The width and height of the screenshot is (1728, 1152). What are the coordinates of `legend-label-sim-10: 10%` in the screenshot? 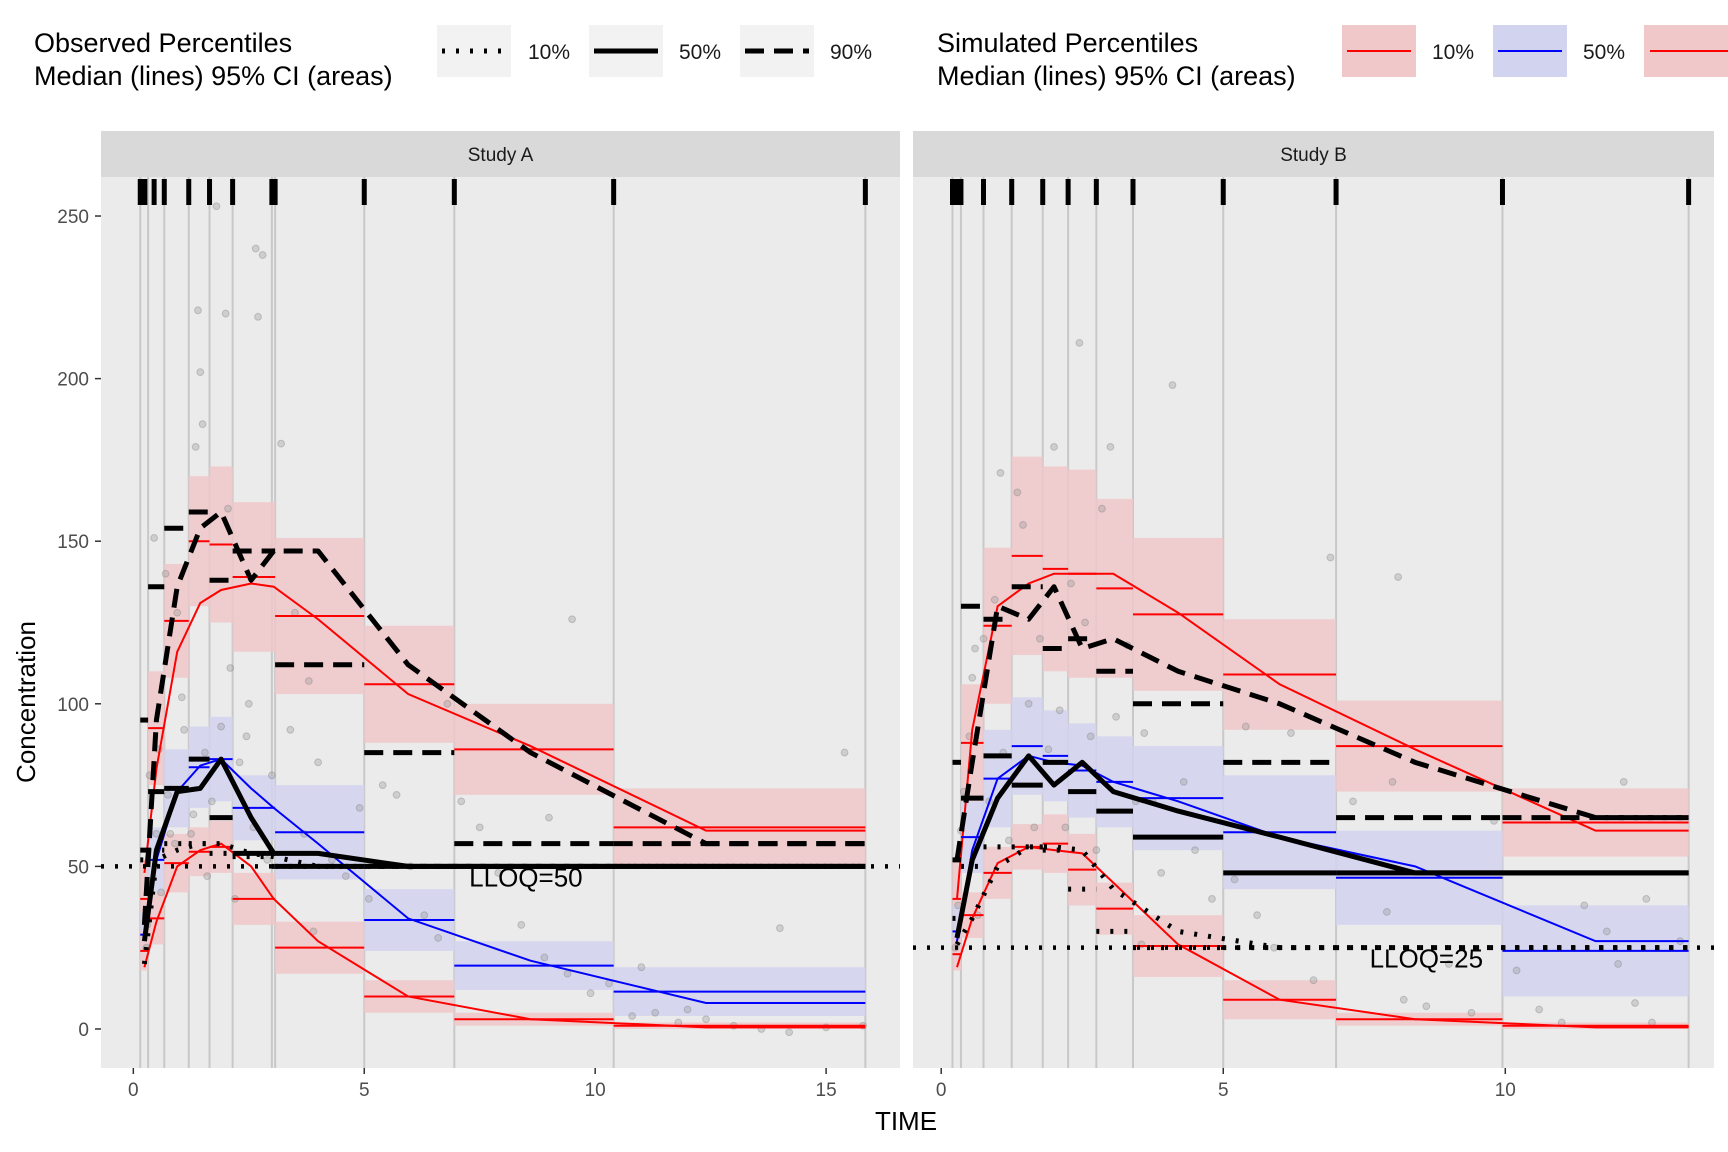 It's located at (1453, 52).